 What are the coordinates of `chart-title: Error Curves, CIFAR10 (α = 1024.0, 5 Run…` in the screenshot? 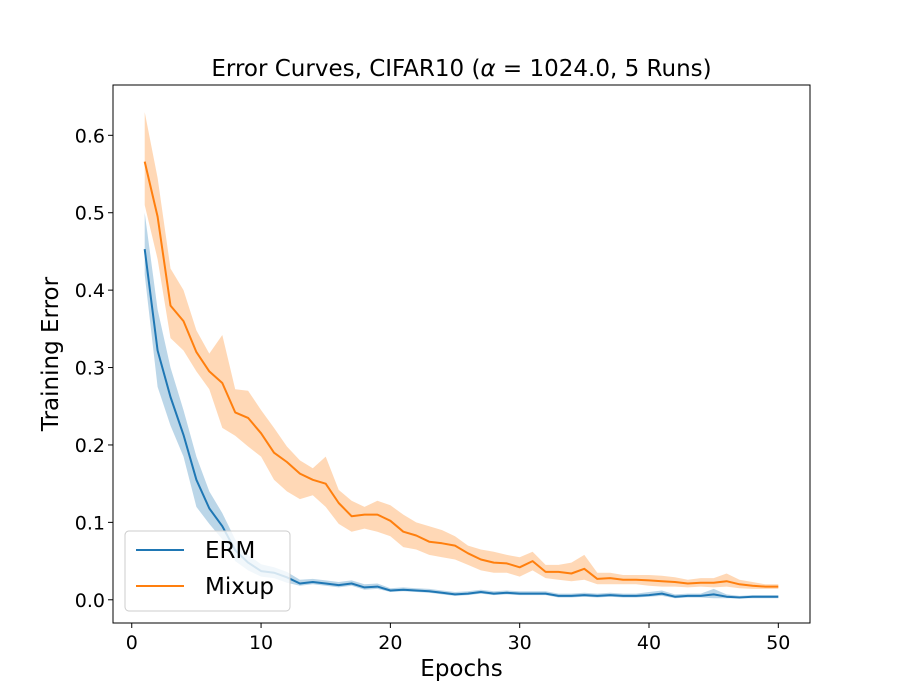 It's located at (461, 69).